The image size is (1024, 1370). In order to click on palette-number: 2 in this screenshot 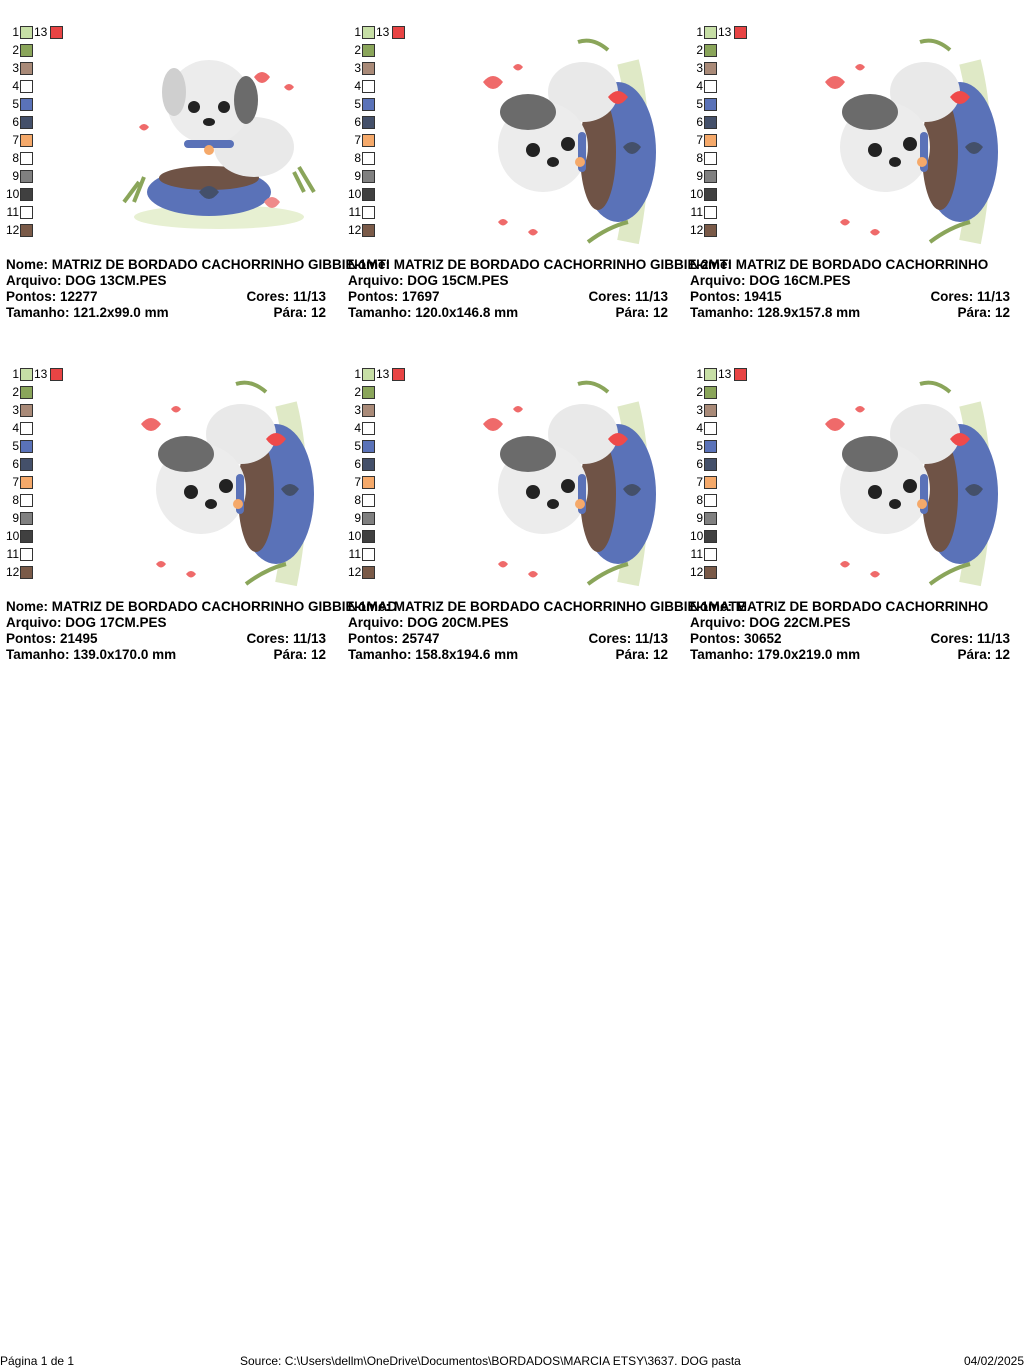, I will do `click(699, 392)`.